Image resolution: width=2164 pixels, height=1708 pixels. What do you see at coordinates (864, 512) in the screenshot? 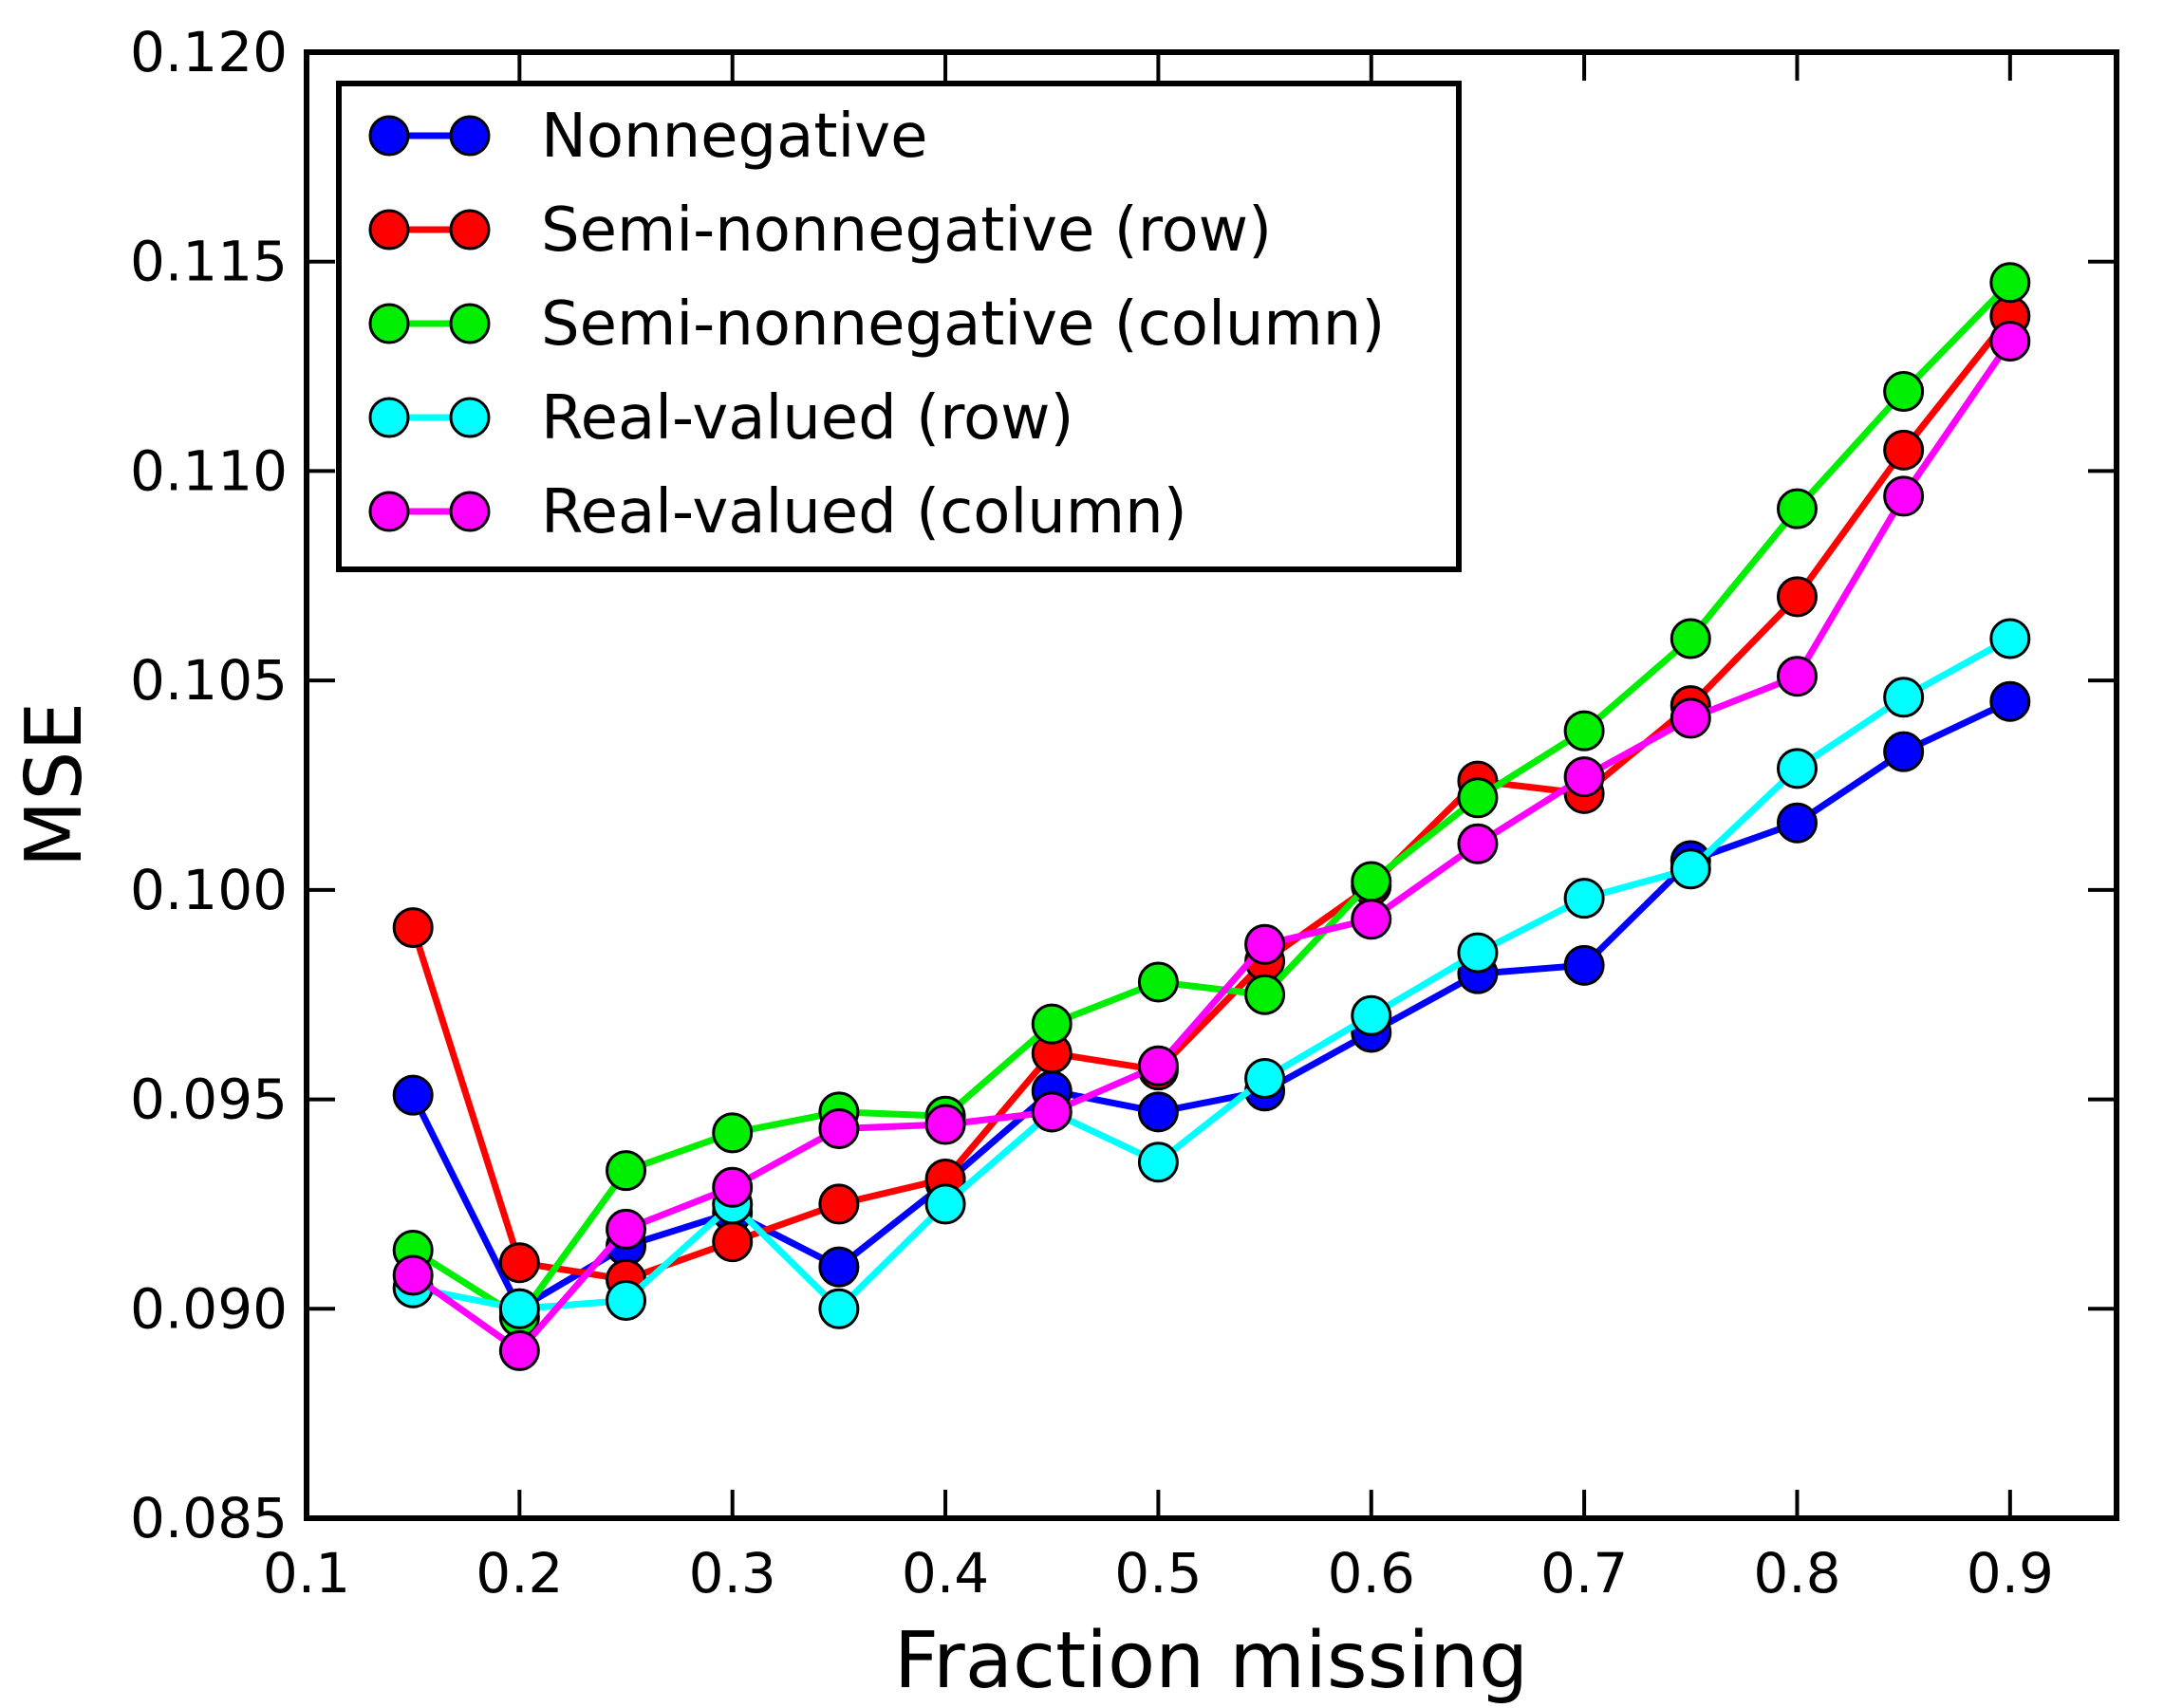
I see `legend-label: Real-valued (column)` at bounding box center [864, 512].